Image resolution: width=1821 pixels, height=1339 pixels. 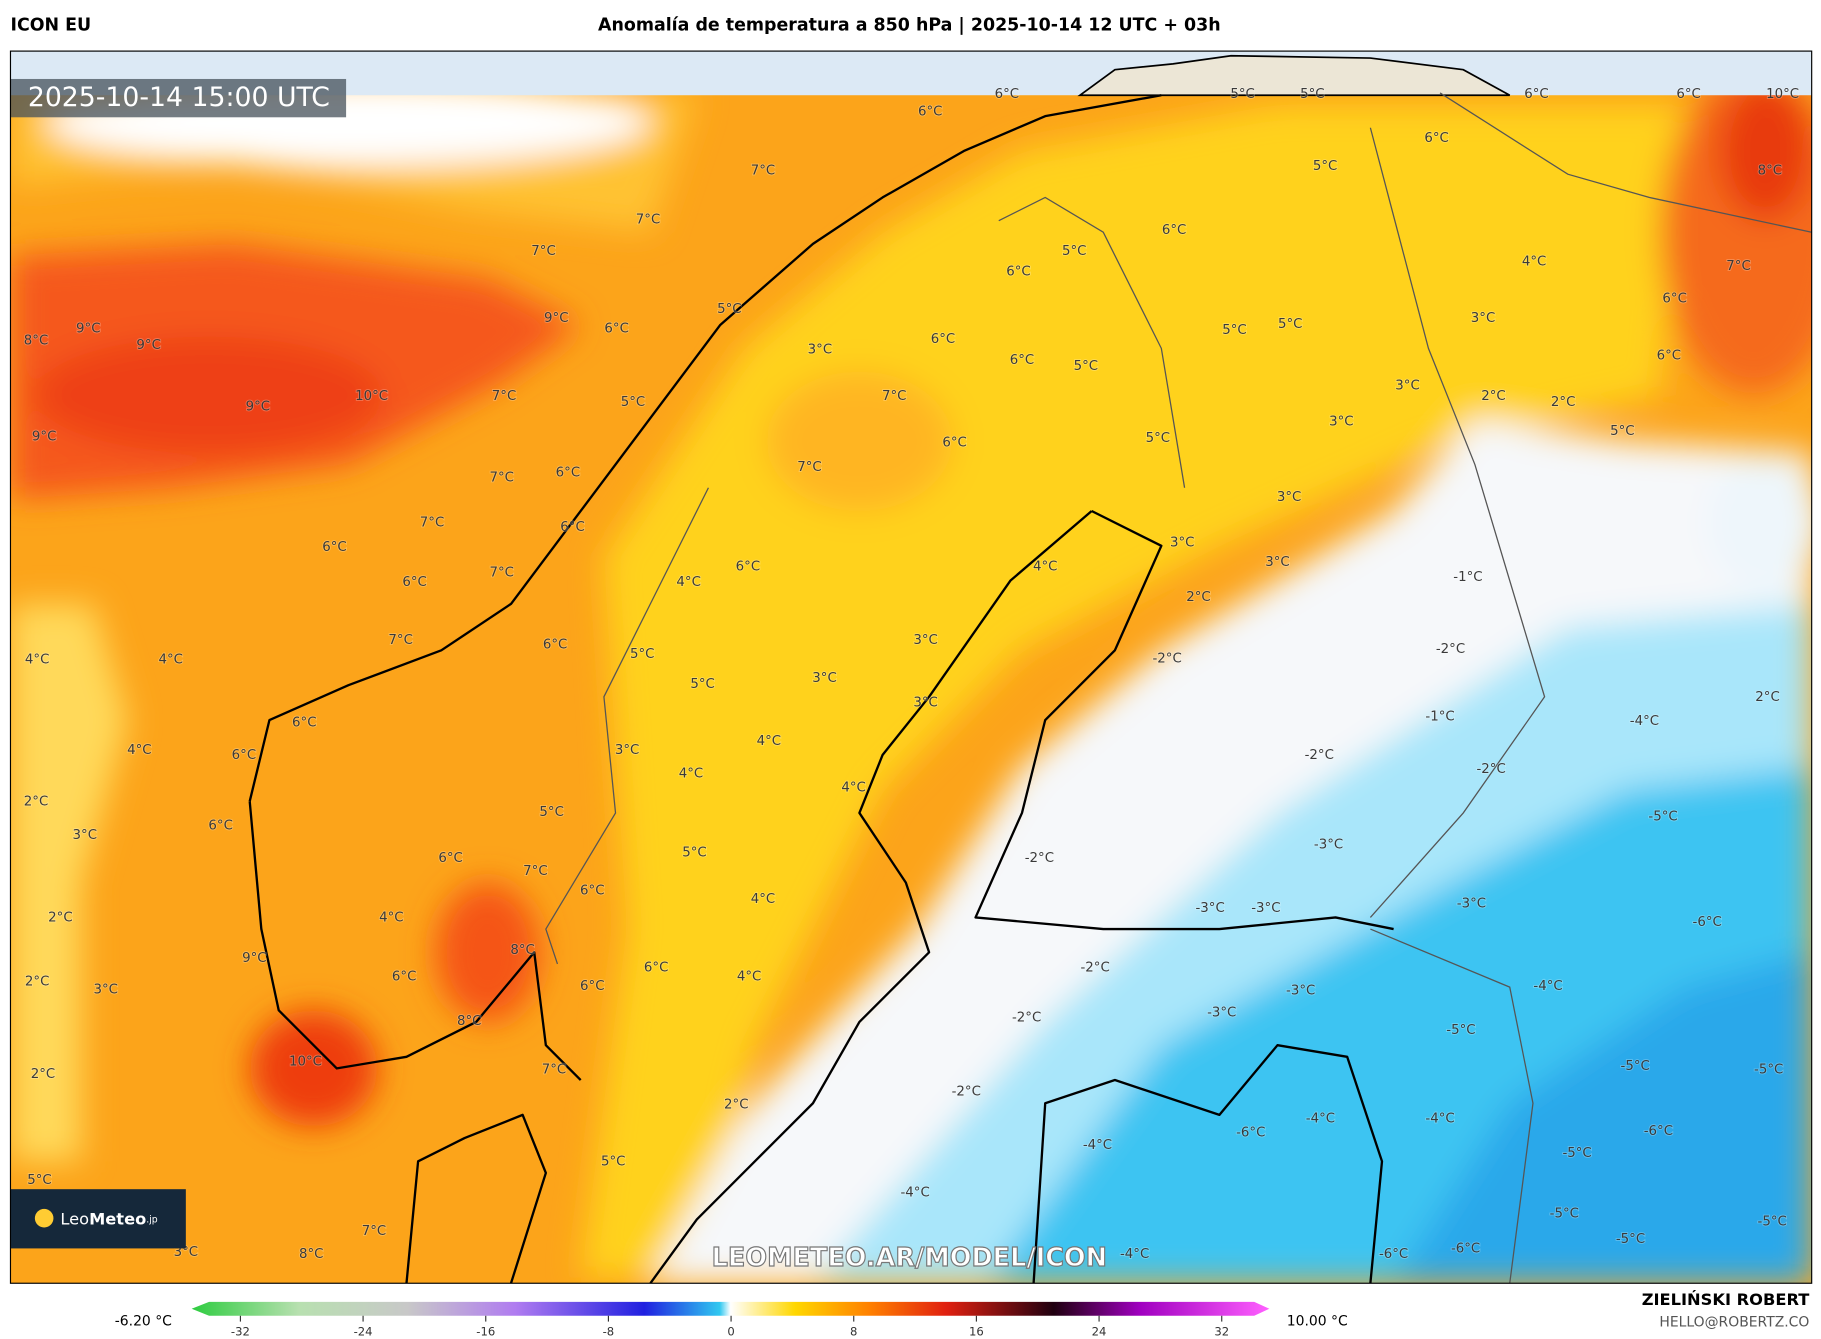 What do you see at coordinates (117, 1218) in the screenshot?
I see `logo-part: Meteo` at bounding box center [117, 1218].